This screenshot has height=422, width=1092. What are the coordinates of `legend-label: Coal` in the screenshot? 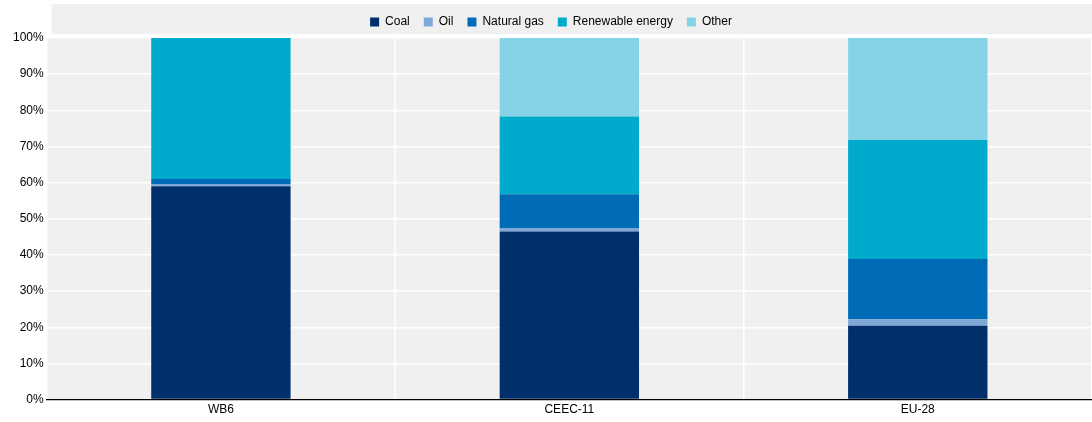 It's located at (397, 21).